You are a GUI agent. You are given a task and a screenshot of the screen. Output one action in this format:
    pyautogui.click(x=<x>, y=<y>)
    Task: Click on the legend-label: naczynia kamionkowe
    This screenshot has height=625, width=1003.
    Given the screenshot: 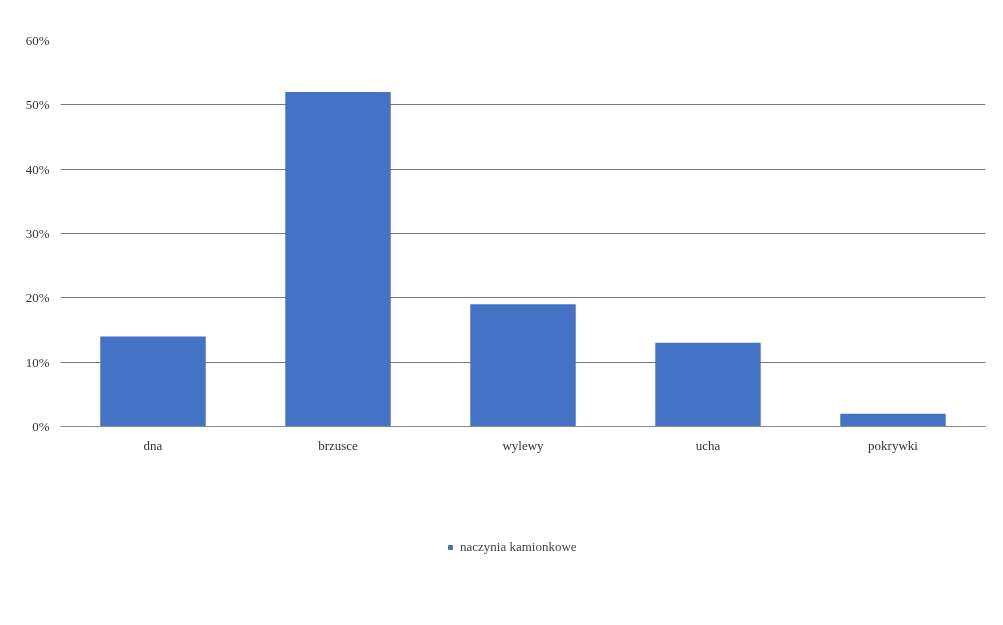 What is the action you would take?
    pyautogui.click(x=518, y=547)
    